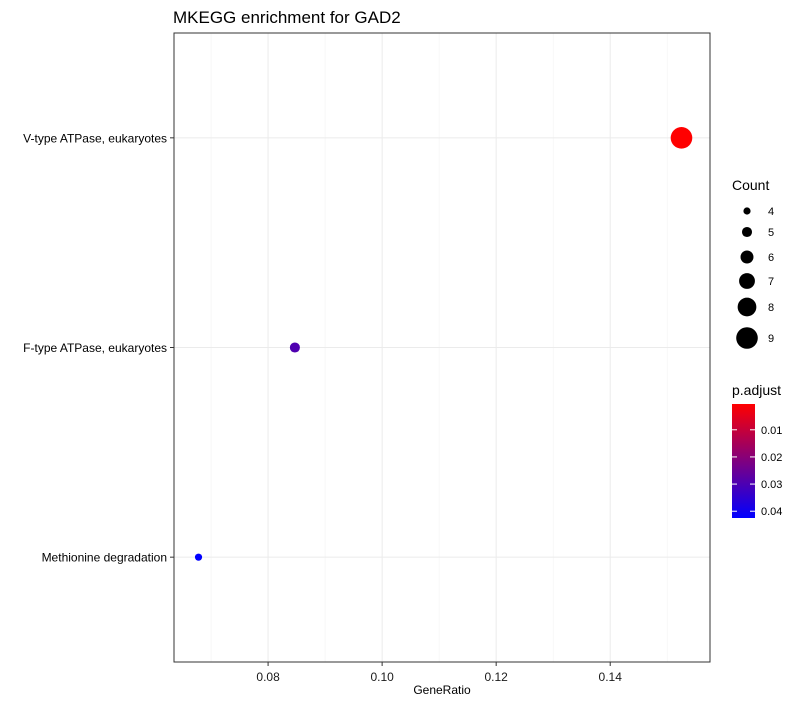 This screenshot has width=801, height=713. What do you see at coordinates (771, 212) in the screenshot?
I see `size-legend-label: 4` at bounding box center [771, 212].